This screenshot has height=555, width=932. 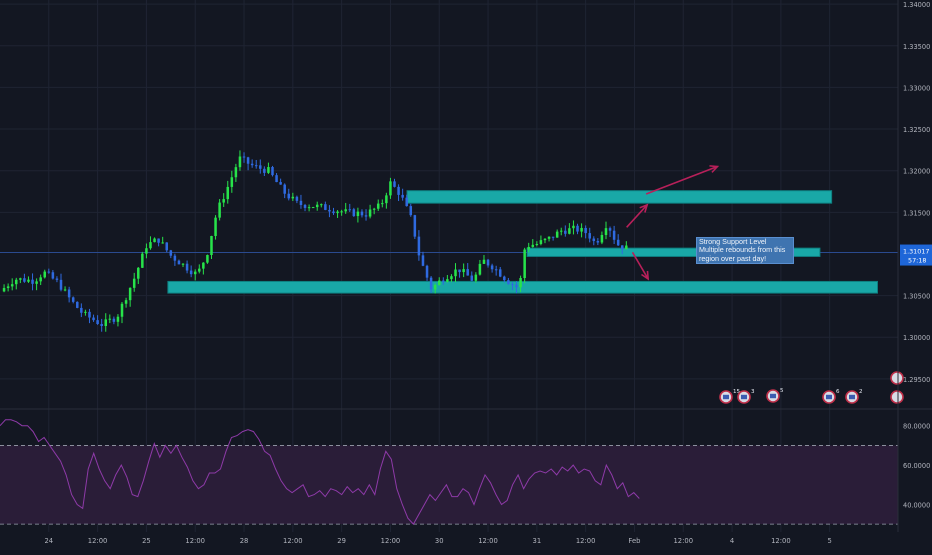 I want to click on note-line-1: Strong Support Level, so click(x=733, y=241).